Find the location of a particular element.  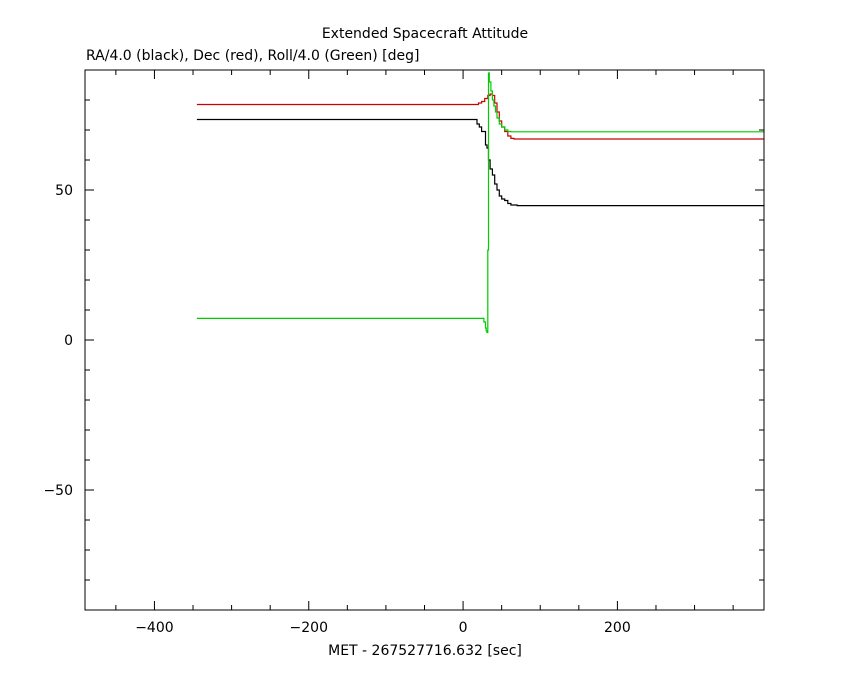

x-axis-label: MET - 267527716.632 [sec] is located at coordinates (425, 651).